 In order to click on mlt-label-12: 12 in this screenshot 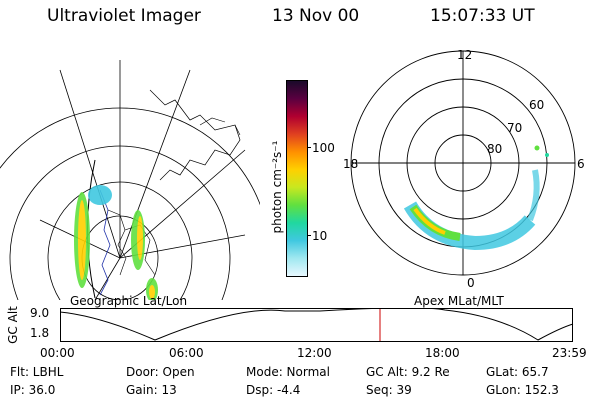, I will do `click(464, 55)`.